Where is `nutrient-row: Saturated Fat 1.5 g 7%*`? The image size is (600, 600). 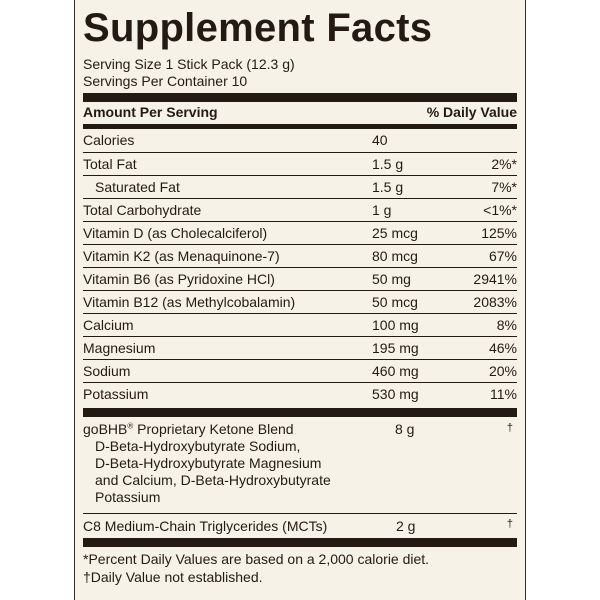 nutrient-row: Saturated Fat 1.5 g 7%* is located at coordinates (300, 187).